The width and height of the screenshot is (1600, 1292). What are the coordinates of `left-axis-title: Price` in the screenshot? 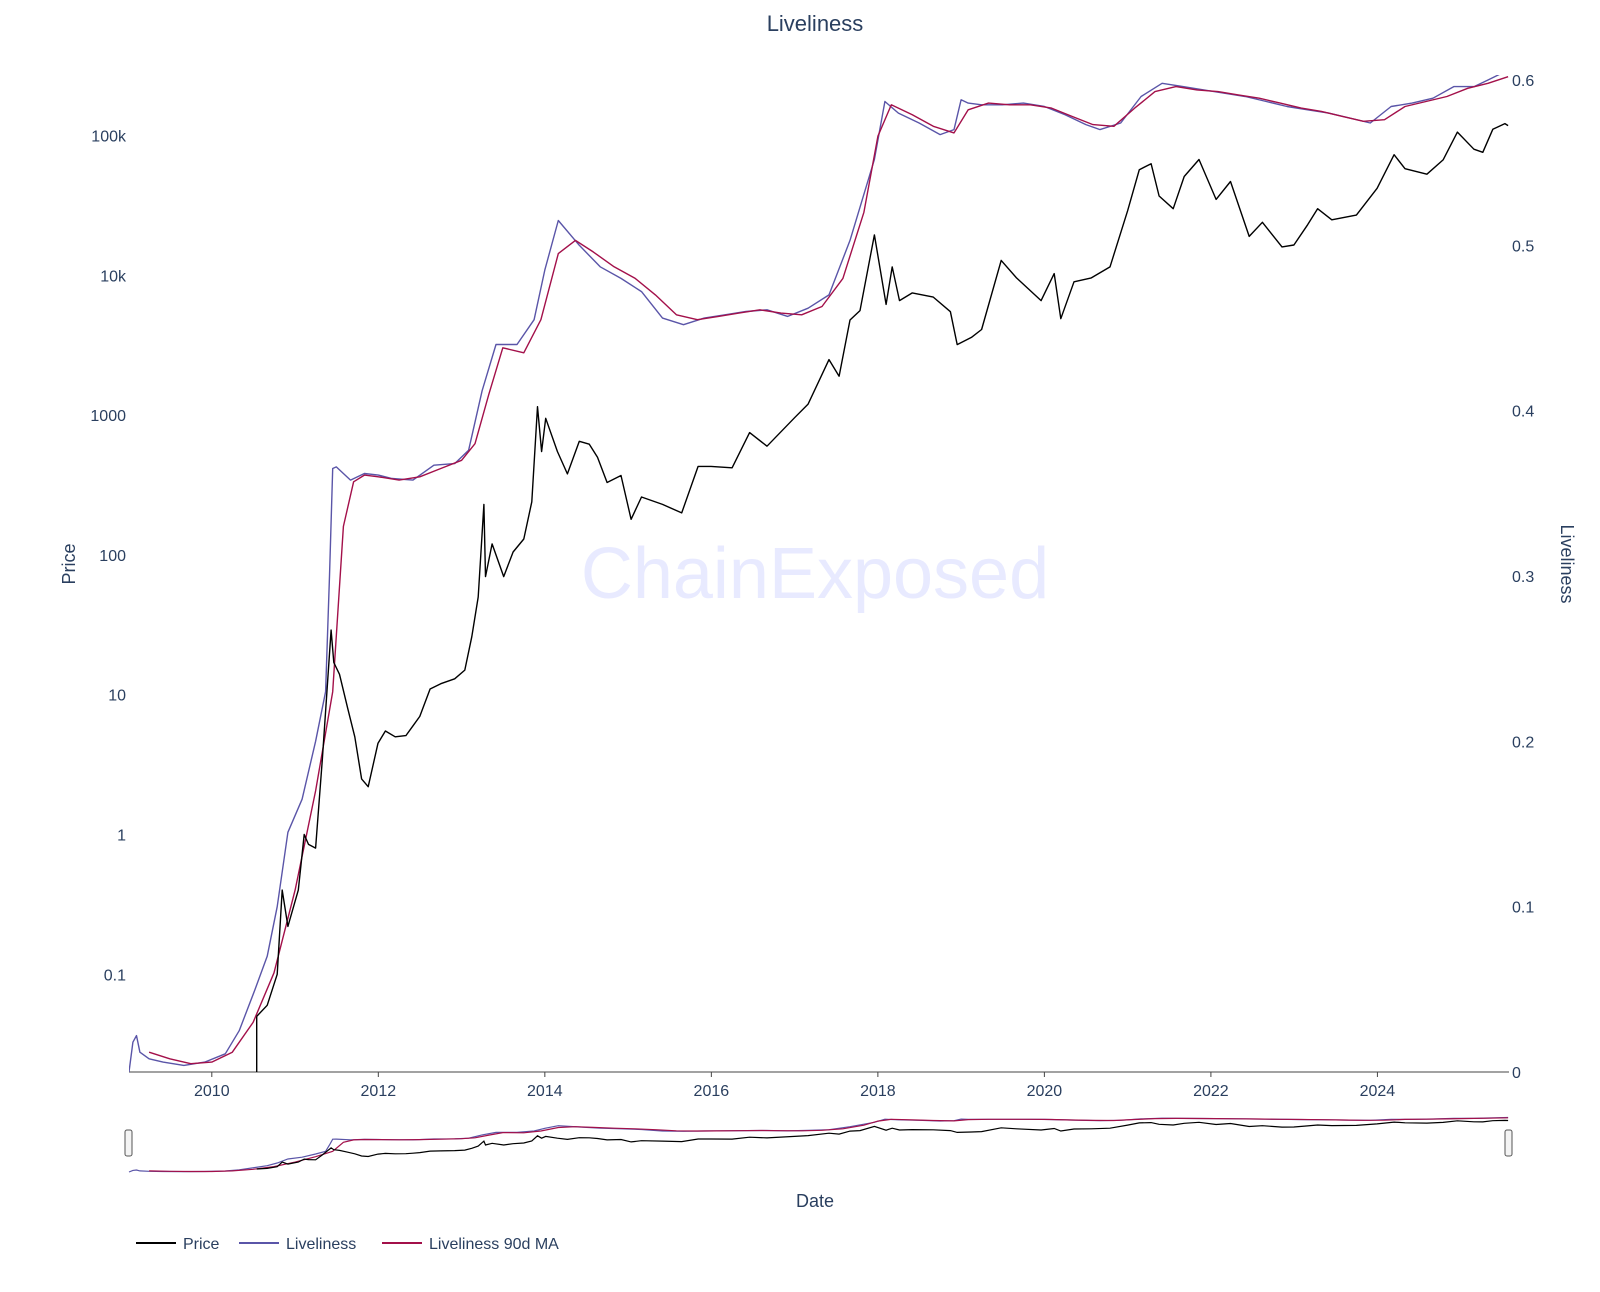 It's located at (69, 563).